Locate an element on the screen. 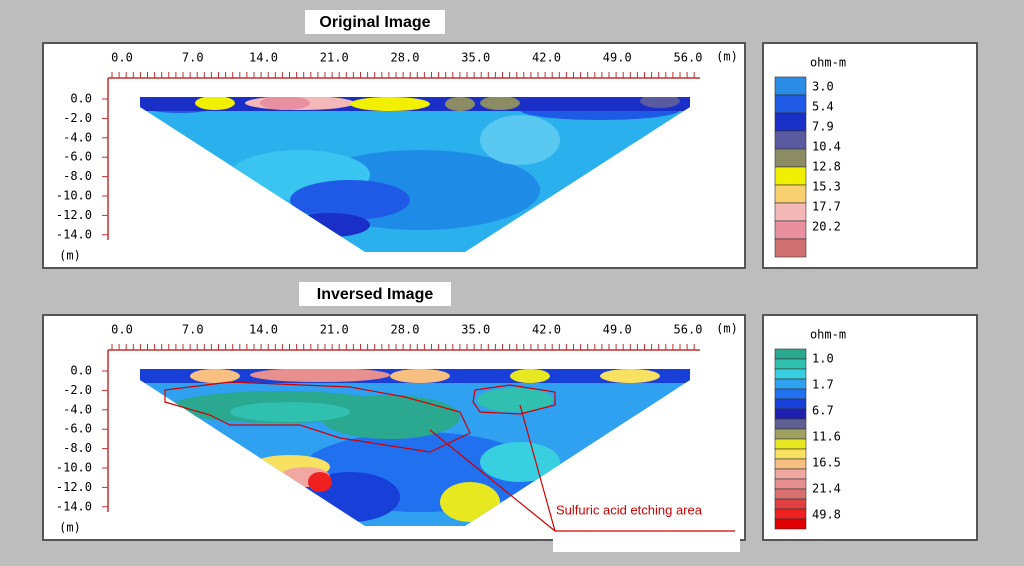 The image size is (1024, 566). annotation-box is located at coordinates (646, 524).